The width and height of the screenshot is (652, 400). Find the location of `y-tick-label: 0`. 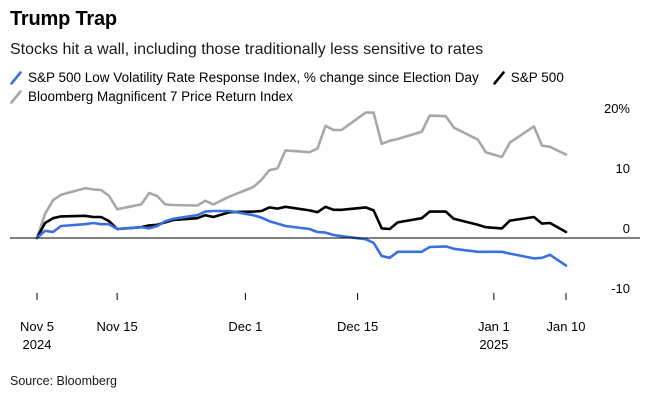

y-tick-label: 0 is located at coordinates (626, 228).